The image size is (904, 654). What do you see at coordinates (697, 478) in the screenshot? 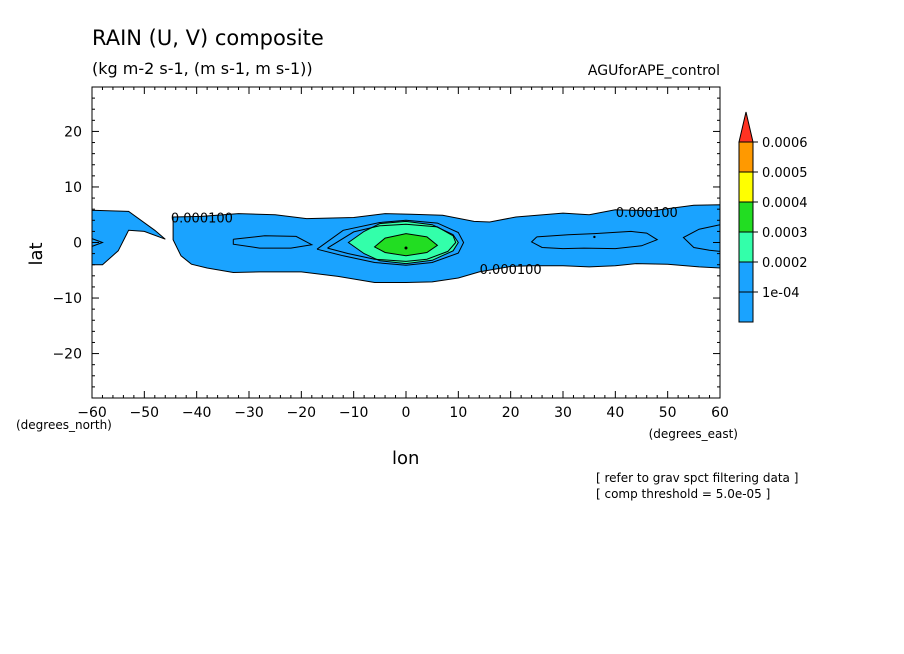
I see `note-filtering: [ refer to grav spct filtering data ]` at bounding box center [697, 478].